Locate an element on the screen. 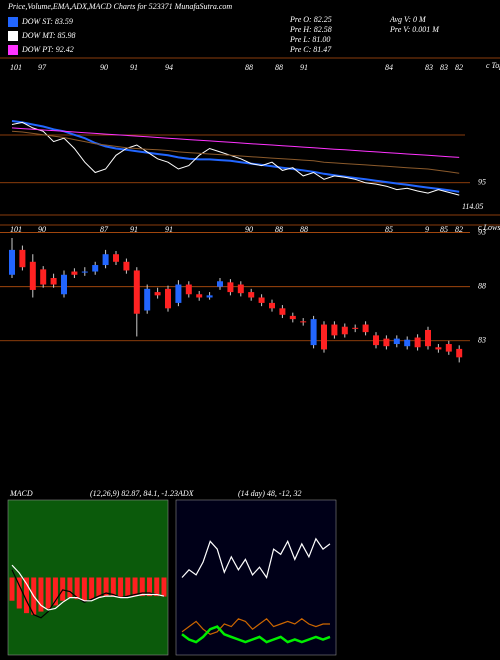 The height and width of the screenshot is (660, 500). legend-label: DOW PT: 92.42 is located at coordinates (47, 49).